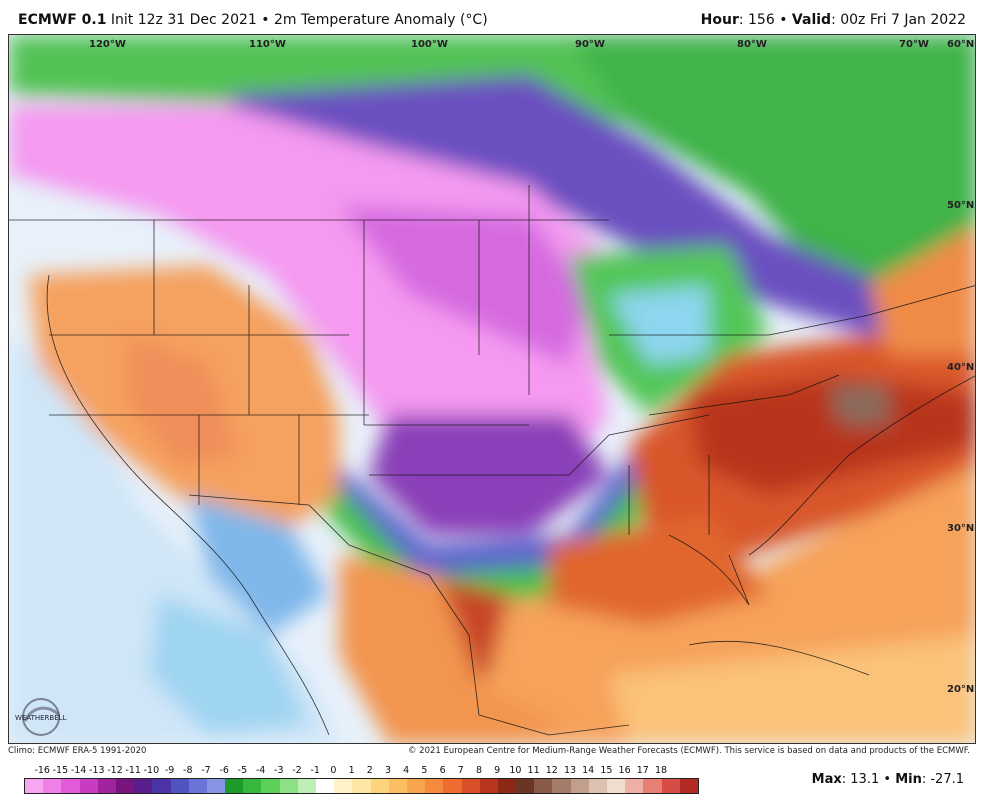 The height and width of the screenshot is (808, 984). Describe the element at coordinates (42, 770) in the screenshot. I see `colorbar-tick-label: -16` at that location.